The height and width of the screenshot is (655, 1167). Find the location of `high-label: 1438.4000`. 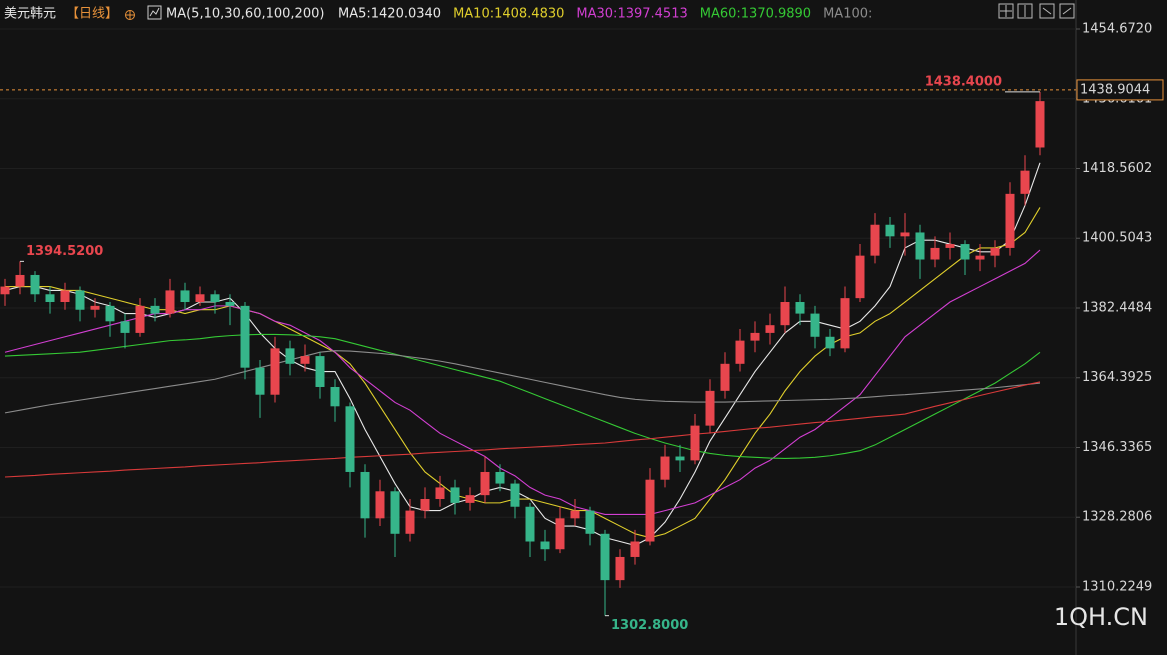

high-label: 1438.4000 is located at coordinates (963, 81).